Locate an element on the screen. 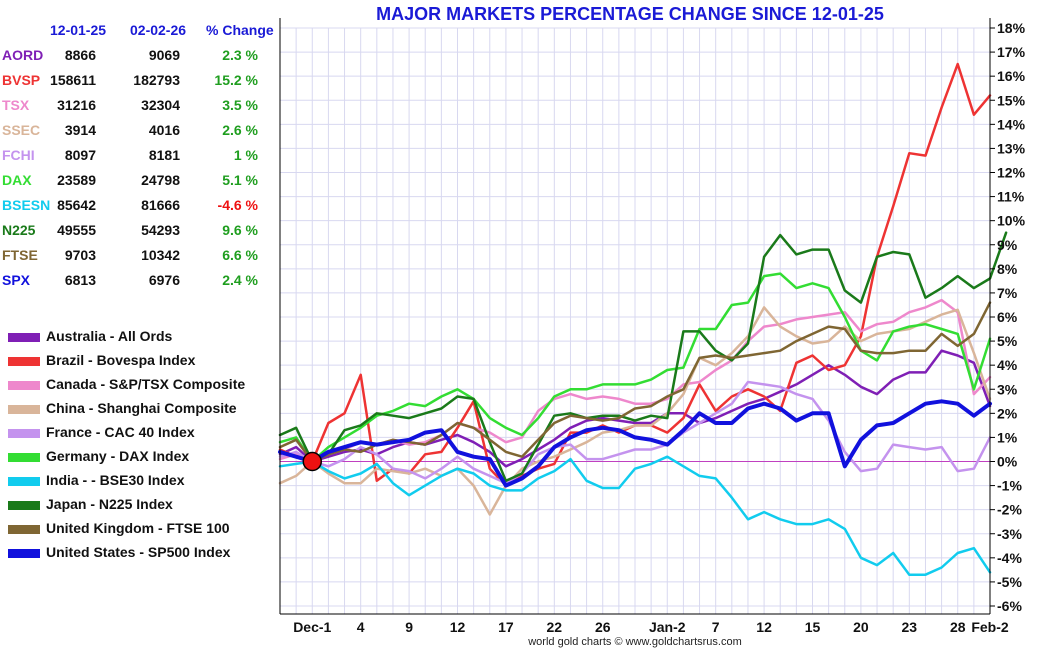 This screenshot has width=1050, height=650. table-row: N225 49555 54293 9.6 % is located at coordinates (147, 232).